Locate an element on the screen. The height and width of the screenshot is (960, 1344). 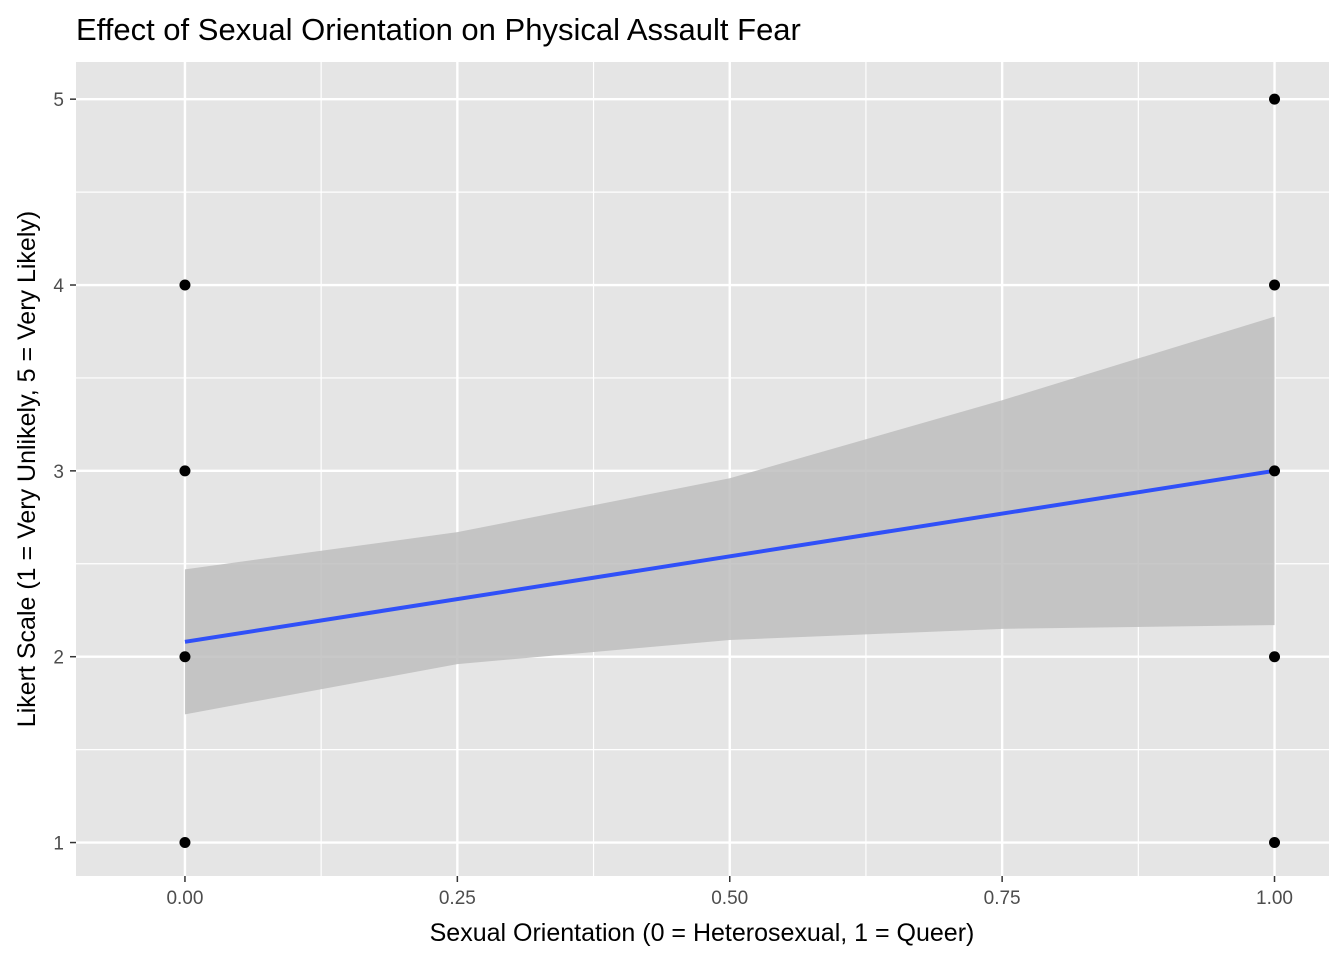
x-tick-label: 0.75 is located at coordinates (1002, 898).